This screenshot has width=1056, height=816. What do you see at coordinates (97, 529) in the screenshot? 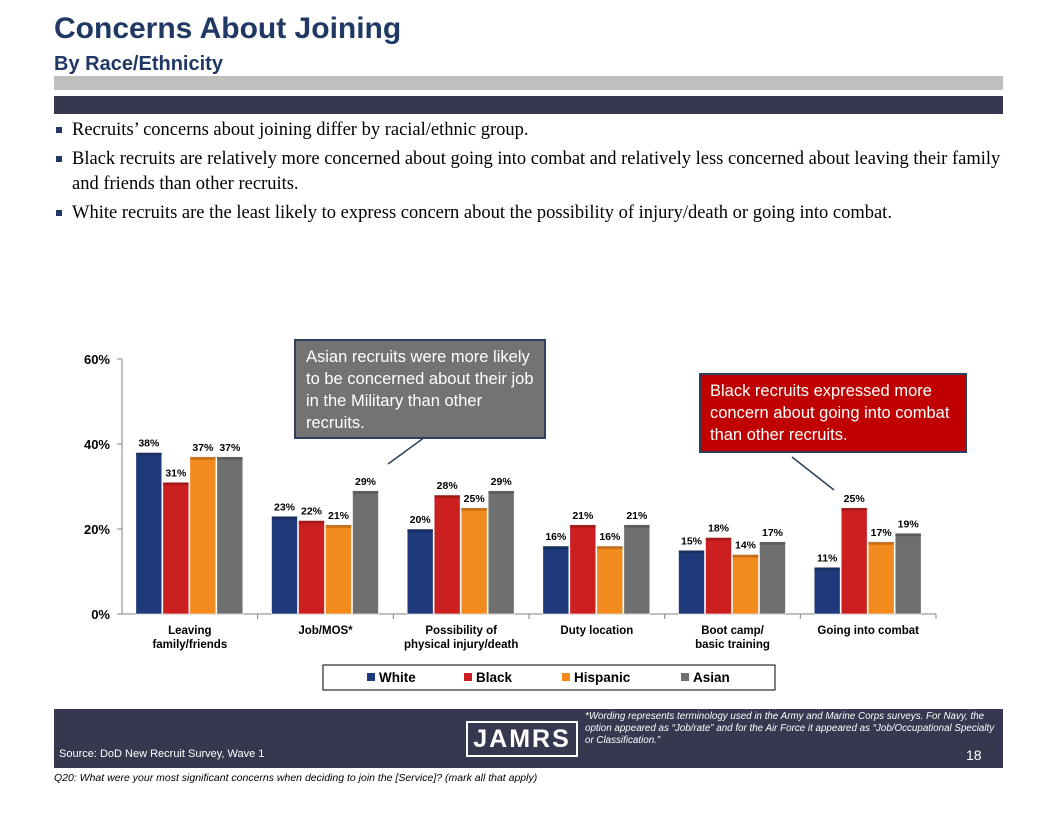
I see `y-tick-label: 20%` at bounding box center [97, 529].